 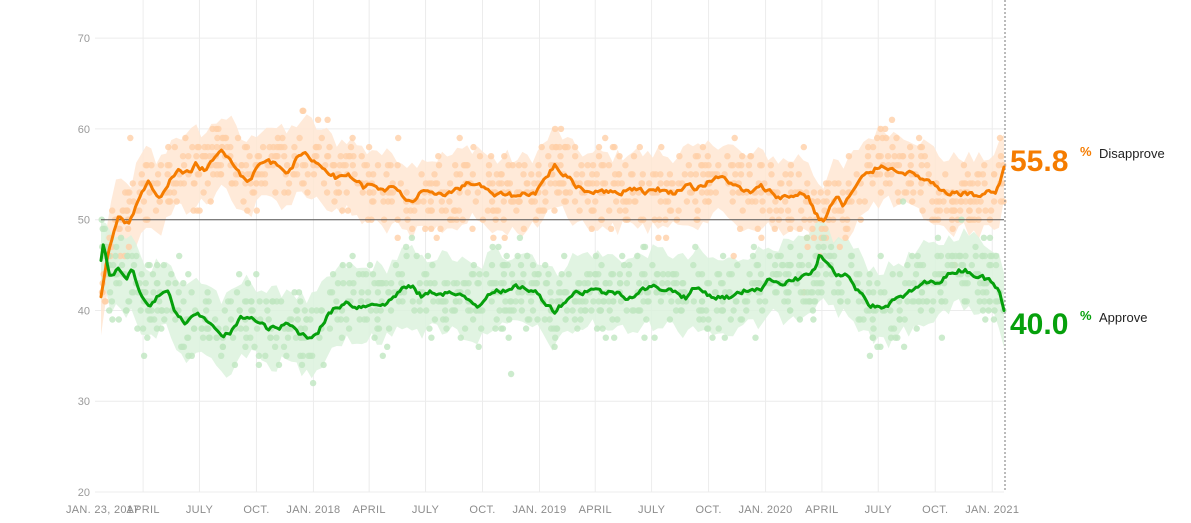 I want to click on disapprove-label: Disapprove, so click(x=1132, y=153).